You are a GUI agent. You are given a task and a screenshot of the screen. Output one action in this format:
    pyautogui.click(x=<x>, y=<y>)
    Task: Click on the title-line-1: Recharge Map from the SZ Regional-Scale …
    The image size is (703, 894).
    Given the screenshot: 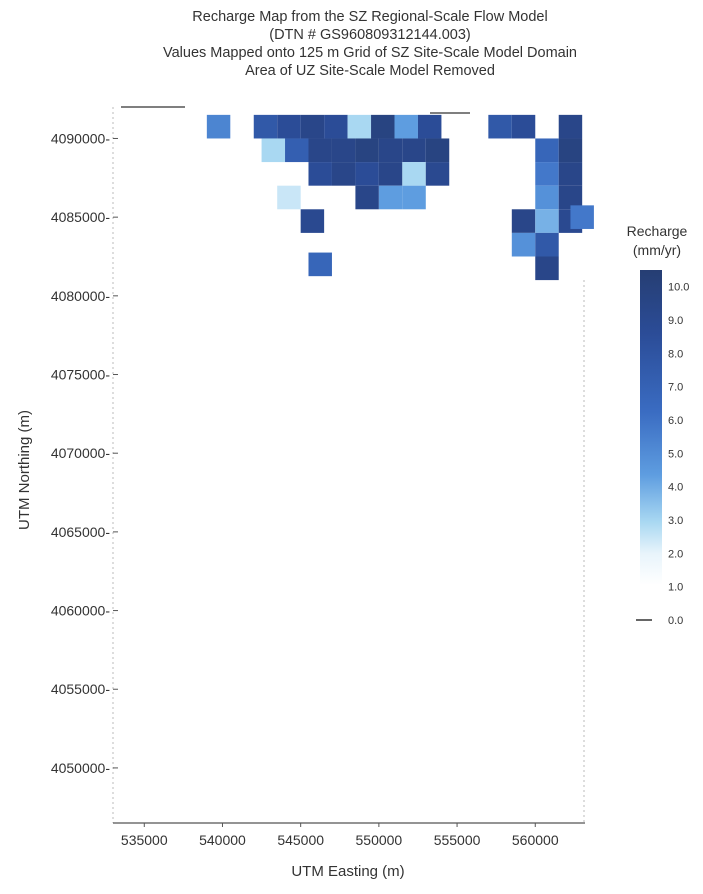 What is the action you would take?
    pyautogui.click(x=370, y=17)
    